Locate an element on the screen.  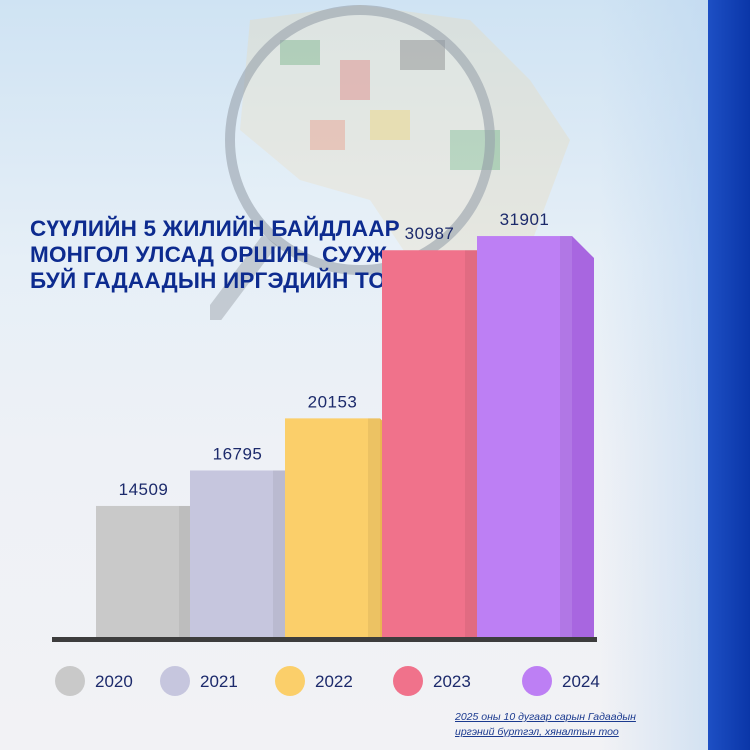
bar-shade-2023 is located at coordinates (471, 444).